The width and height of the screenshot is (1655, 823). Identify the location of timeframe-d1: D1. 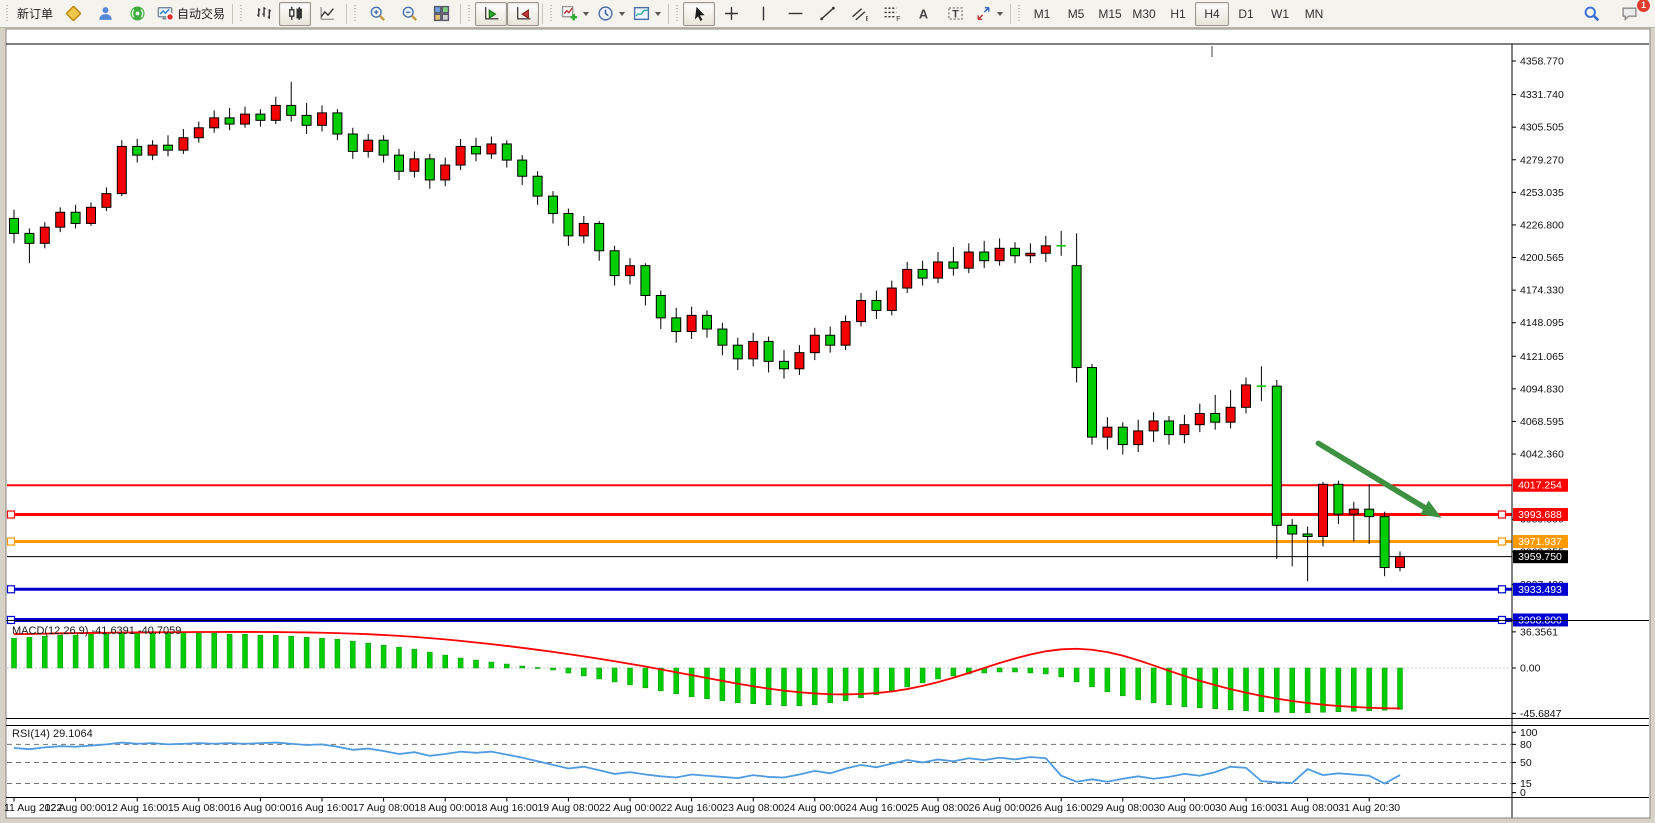
(1246, 14).